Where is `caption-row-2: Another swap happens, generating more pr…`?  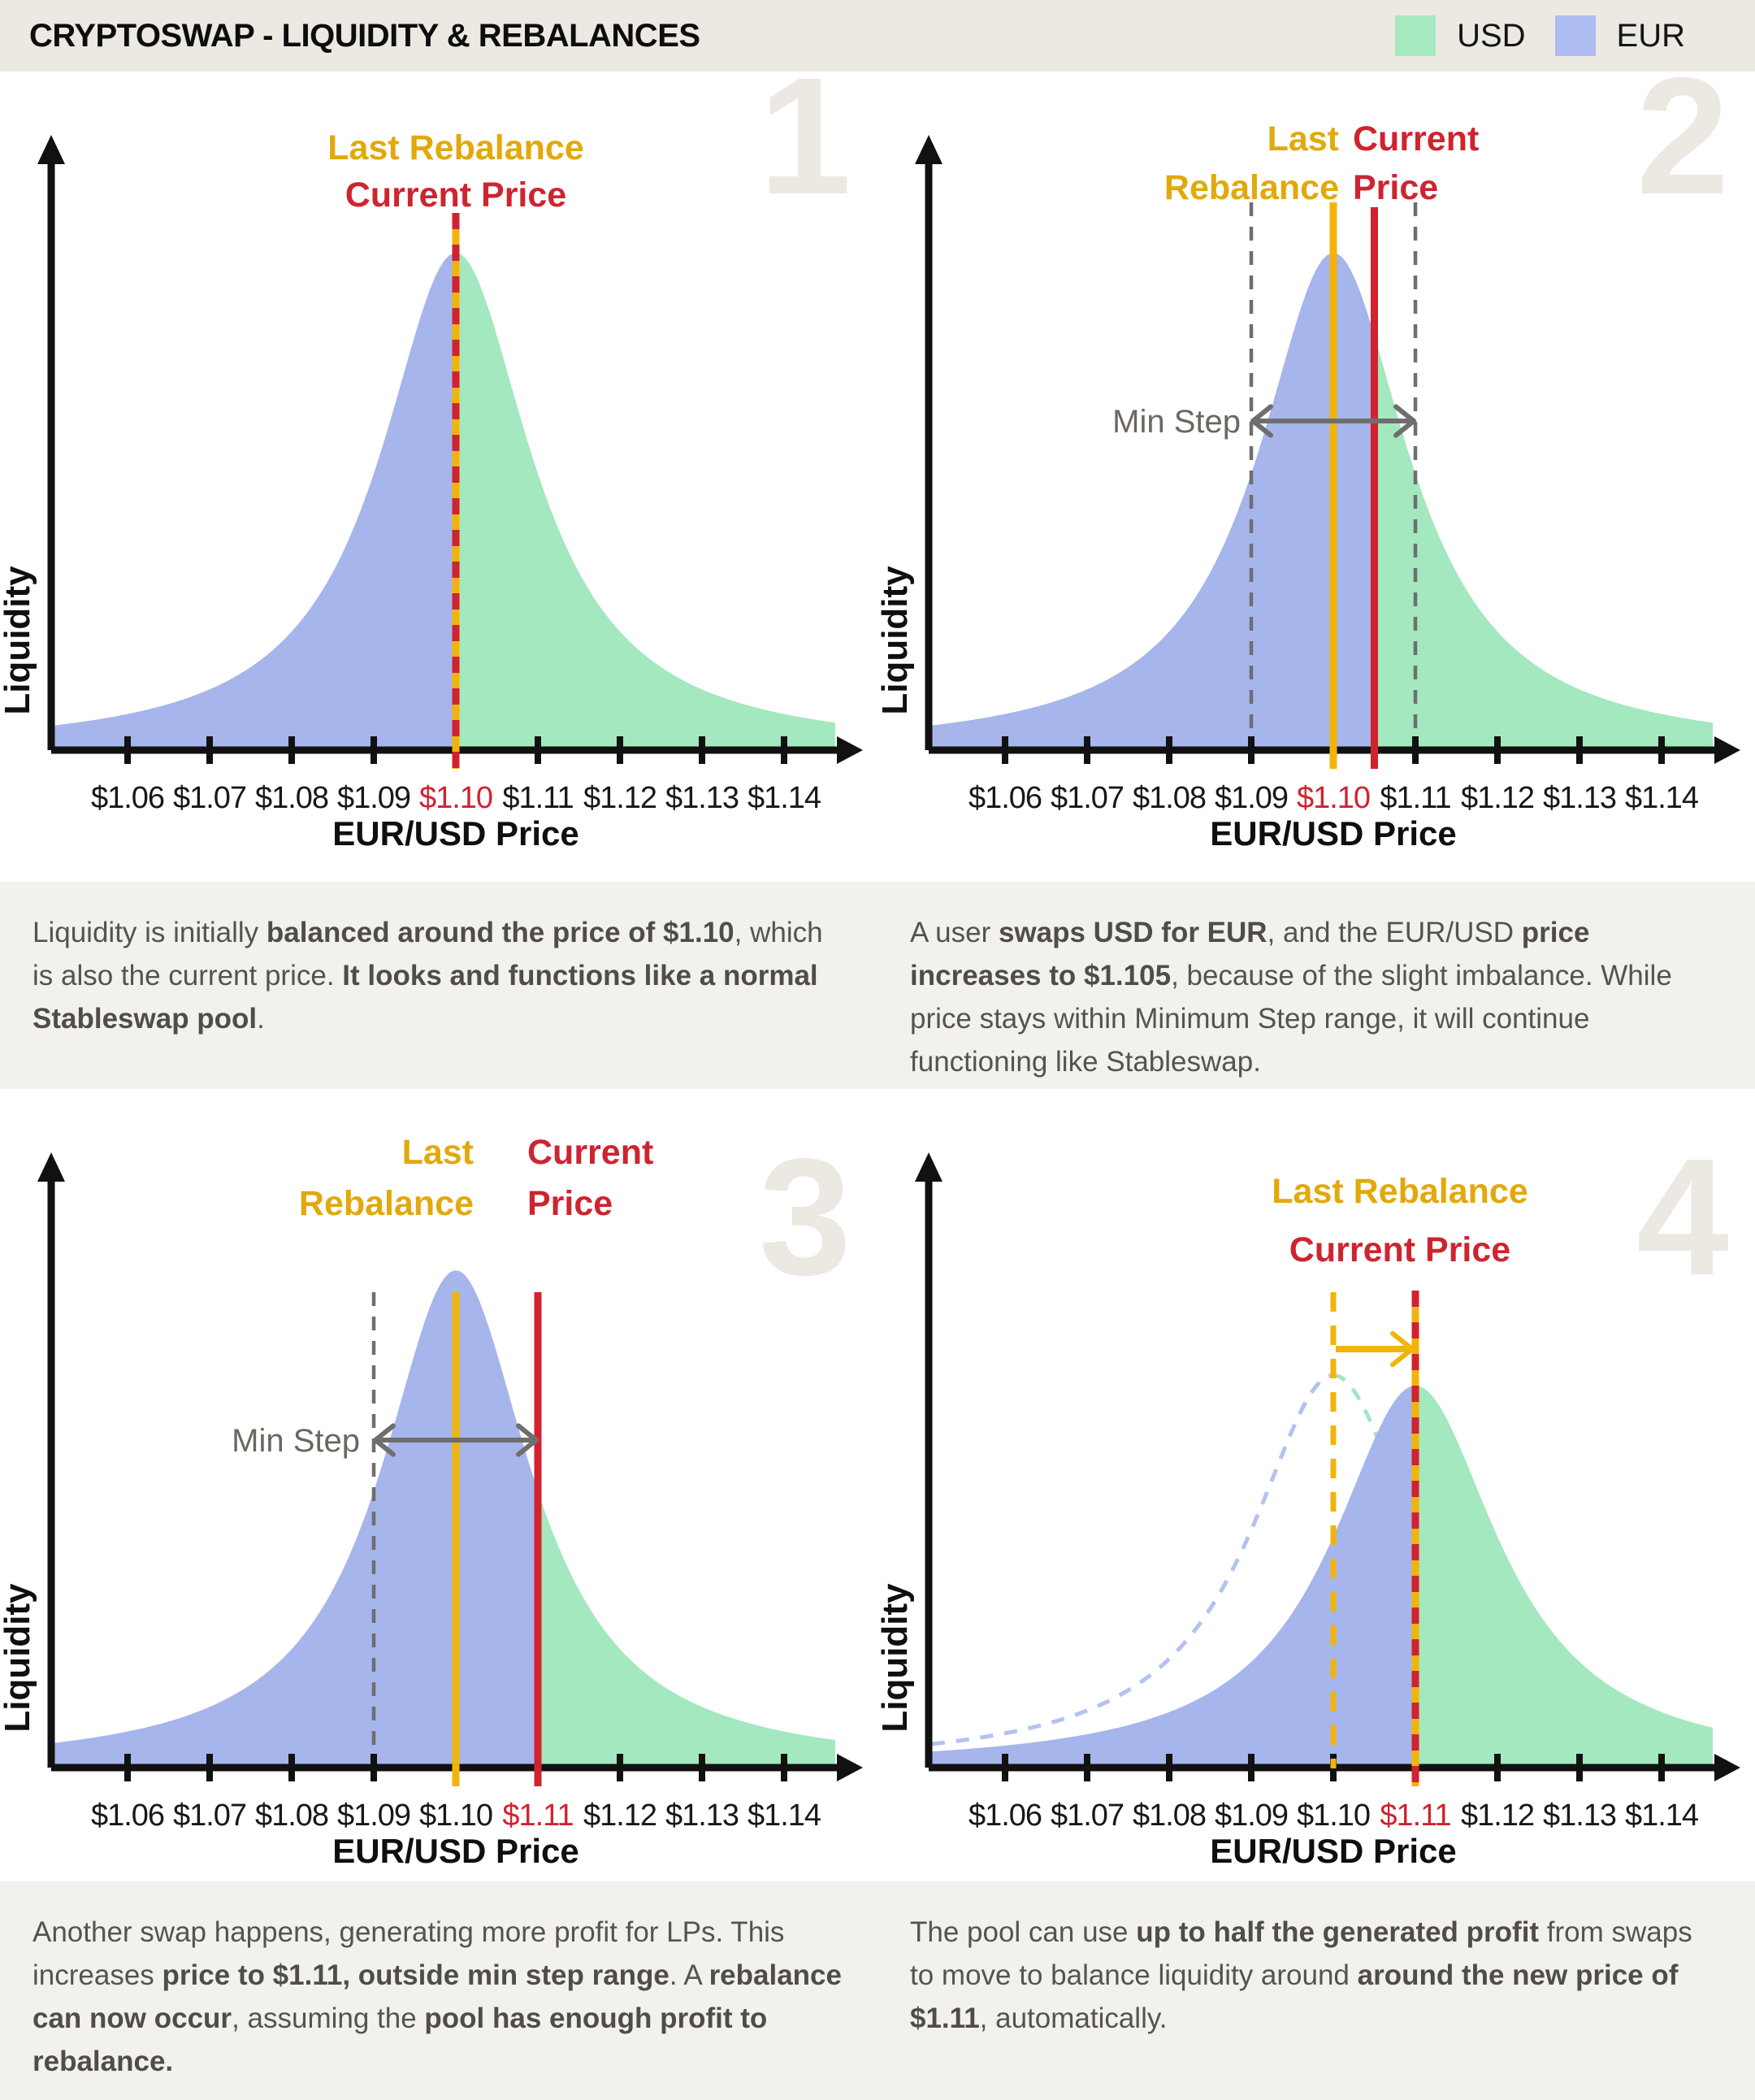
caption-row-2: Another swap happens, generating more pr… is located at coordinates (877, 1990).